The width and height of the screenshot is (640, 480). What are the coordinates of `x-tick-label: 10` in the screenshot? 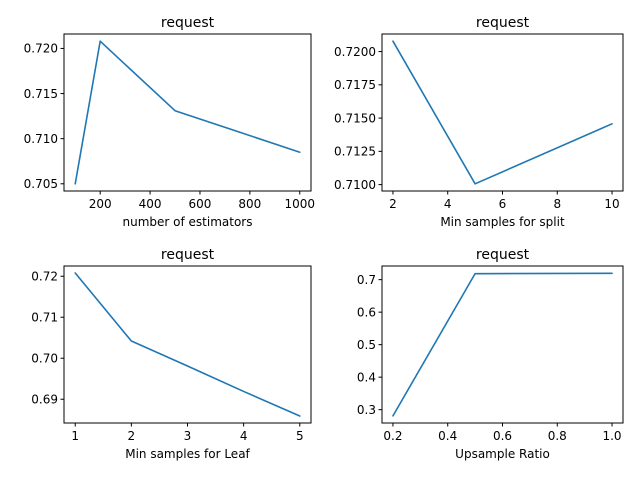 It's located at (611, 204).